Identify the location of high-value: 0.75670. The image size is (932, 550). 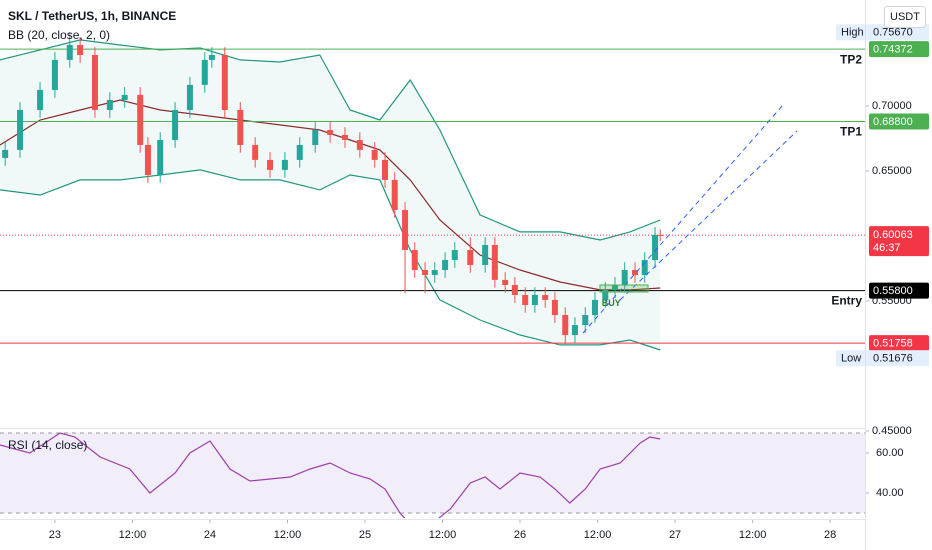
(893, 33).